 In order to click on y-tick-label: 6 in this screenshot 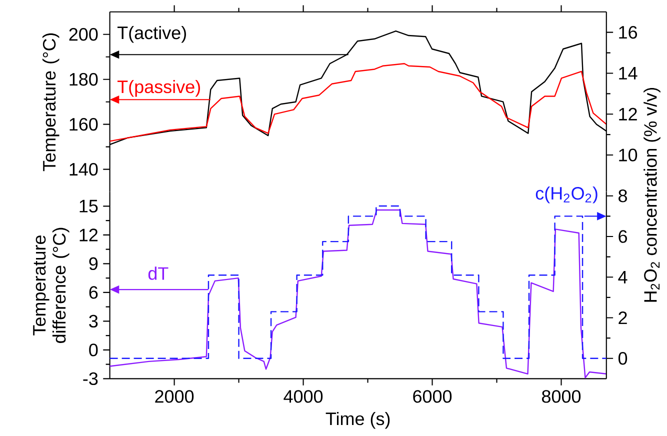, I will do `click(93, 292)`.